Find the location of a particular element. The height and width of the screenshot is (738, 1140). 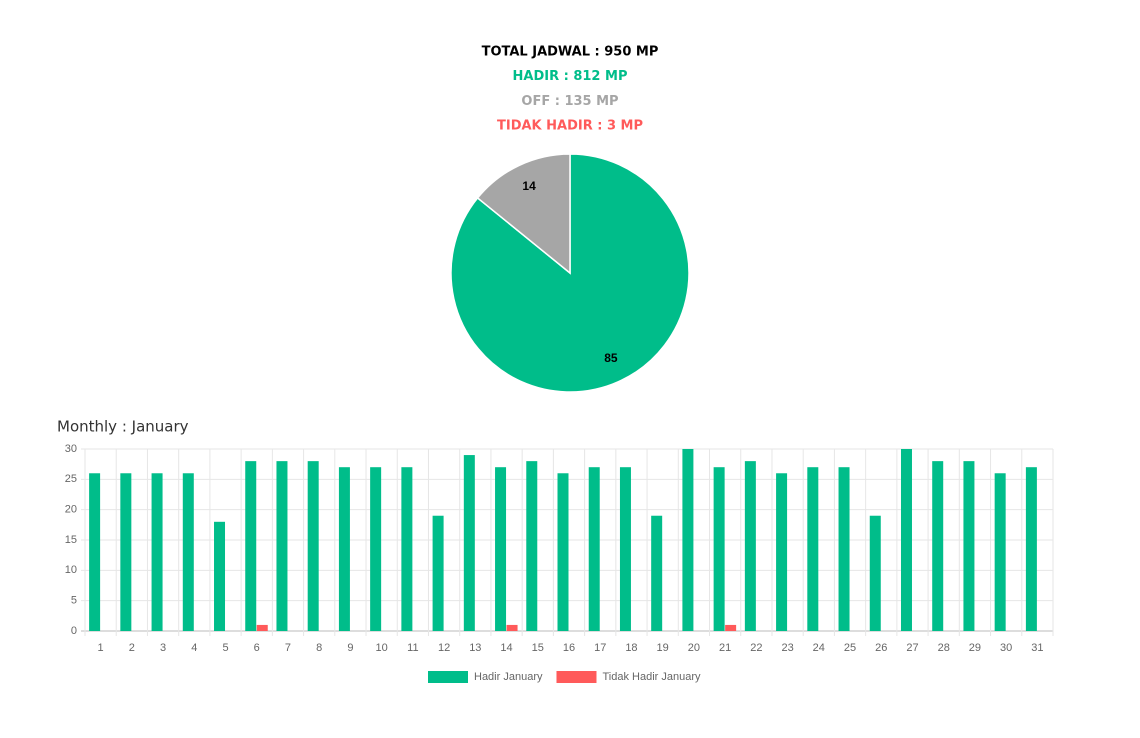

summary-line: OFF : 135 MP is located at coordinates (569, 101).